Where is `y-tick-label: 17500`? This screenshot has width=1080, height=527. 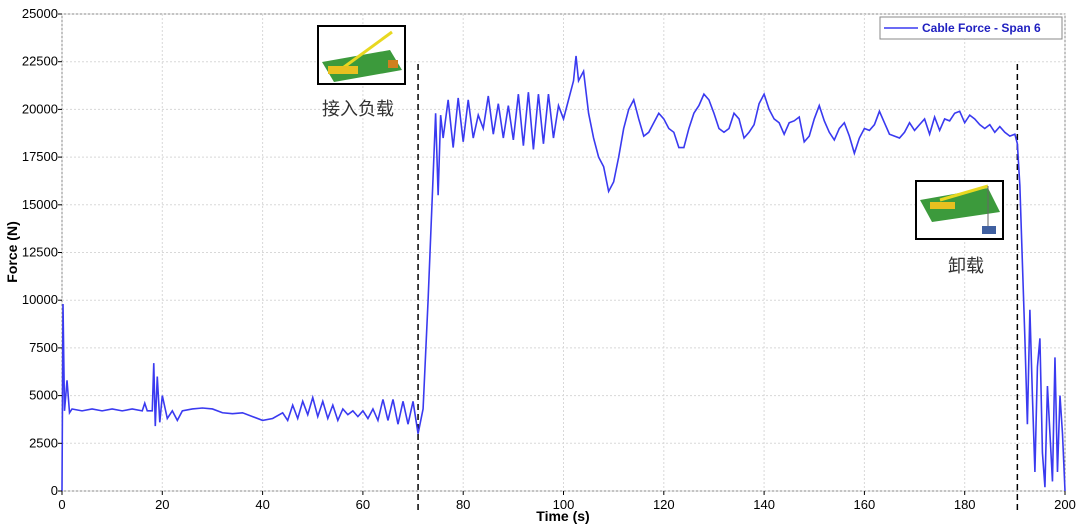 y-tick-label: 17500 is located at coordinates (40, 156).